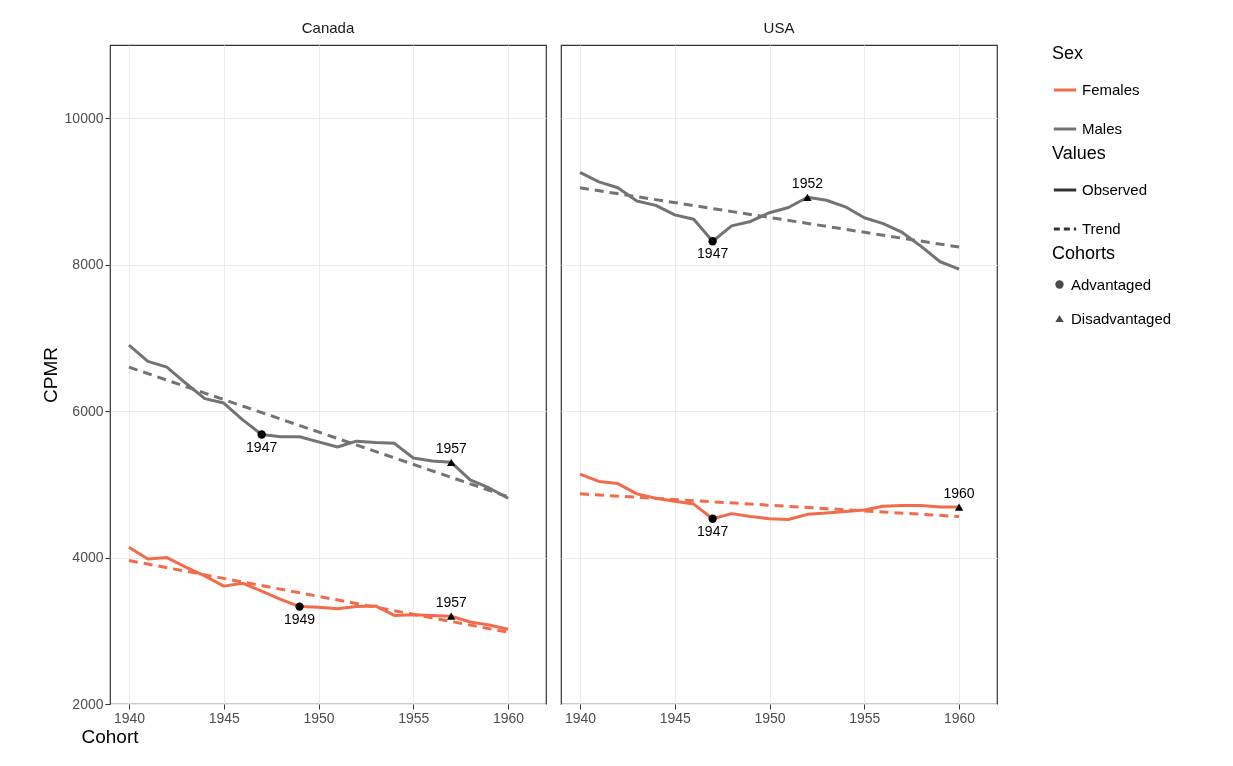 This screenshot has width=1233, height=766. Describe the element at coordinates (88, 410) in the screenshot. I see `y-tick-label: 6000` at that location.